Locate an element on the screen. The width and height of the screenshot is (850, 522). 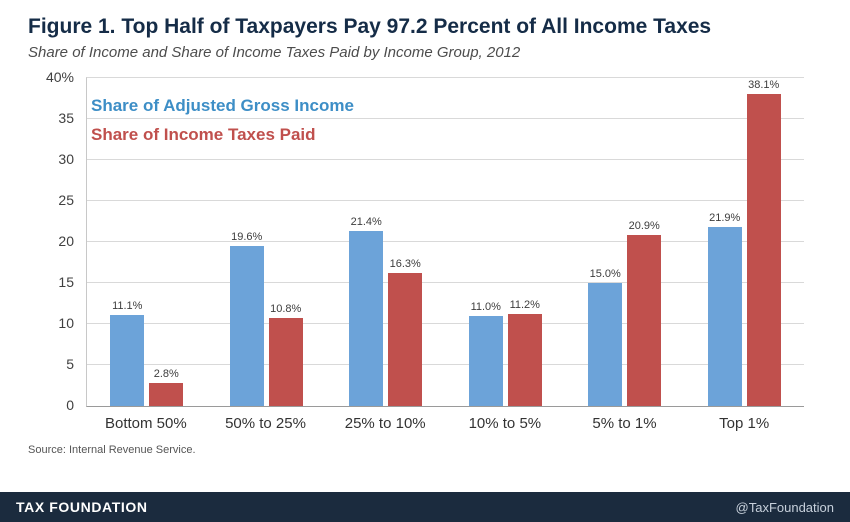
bar-column: 16.3% is located at coordinates (405, 242).